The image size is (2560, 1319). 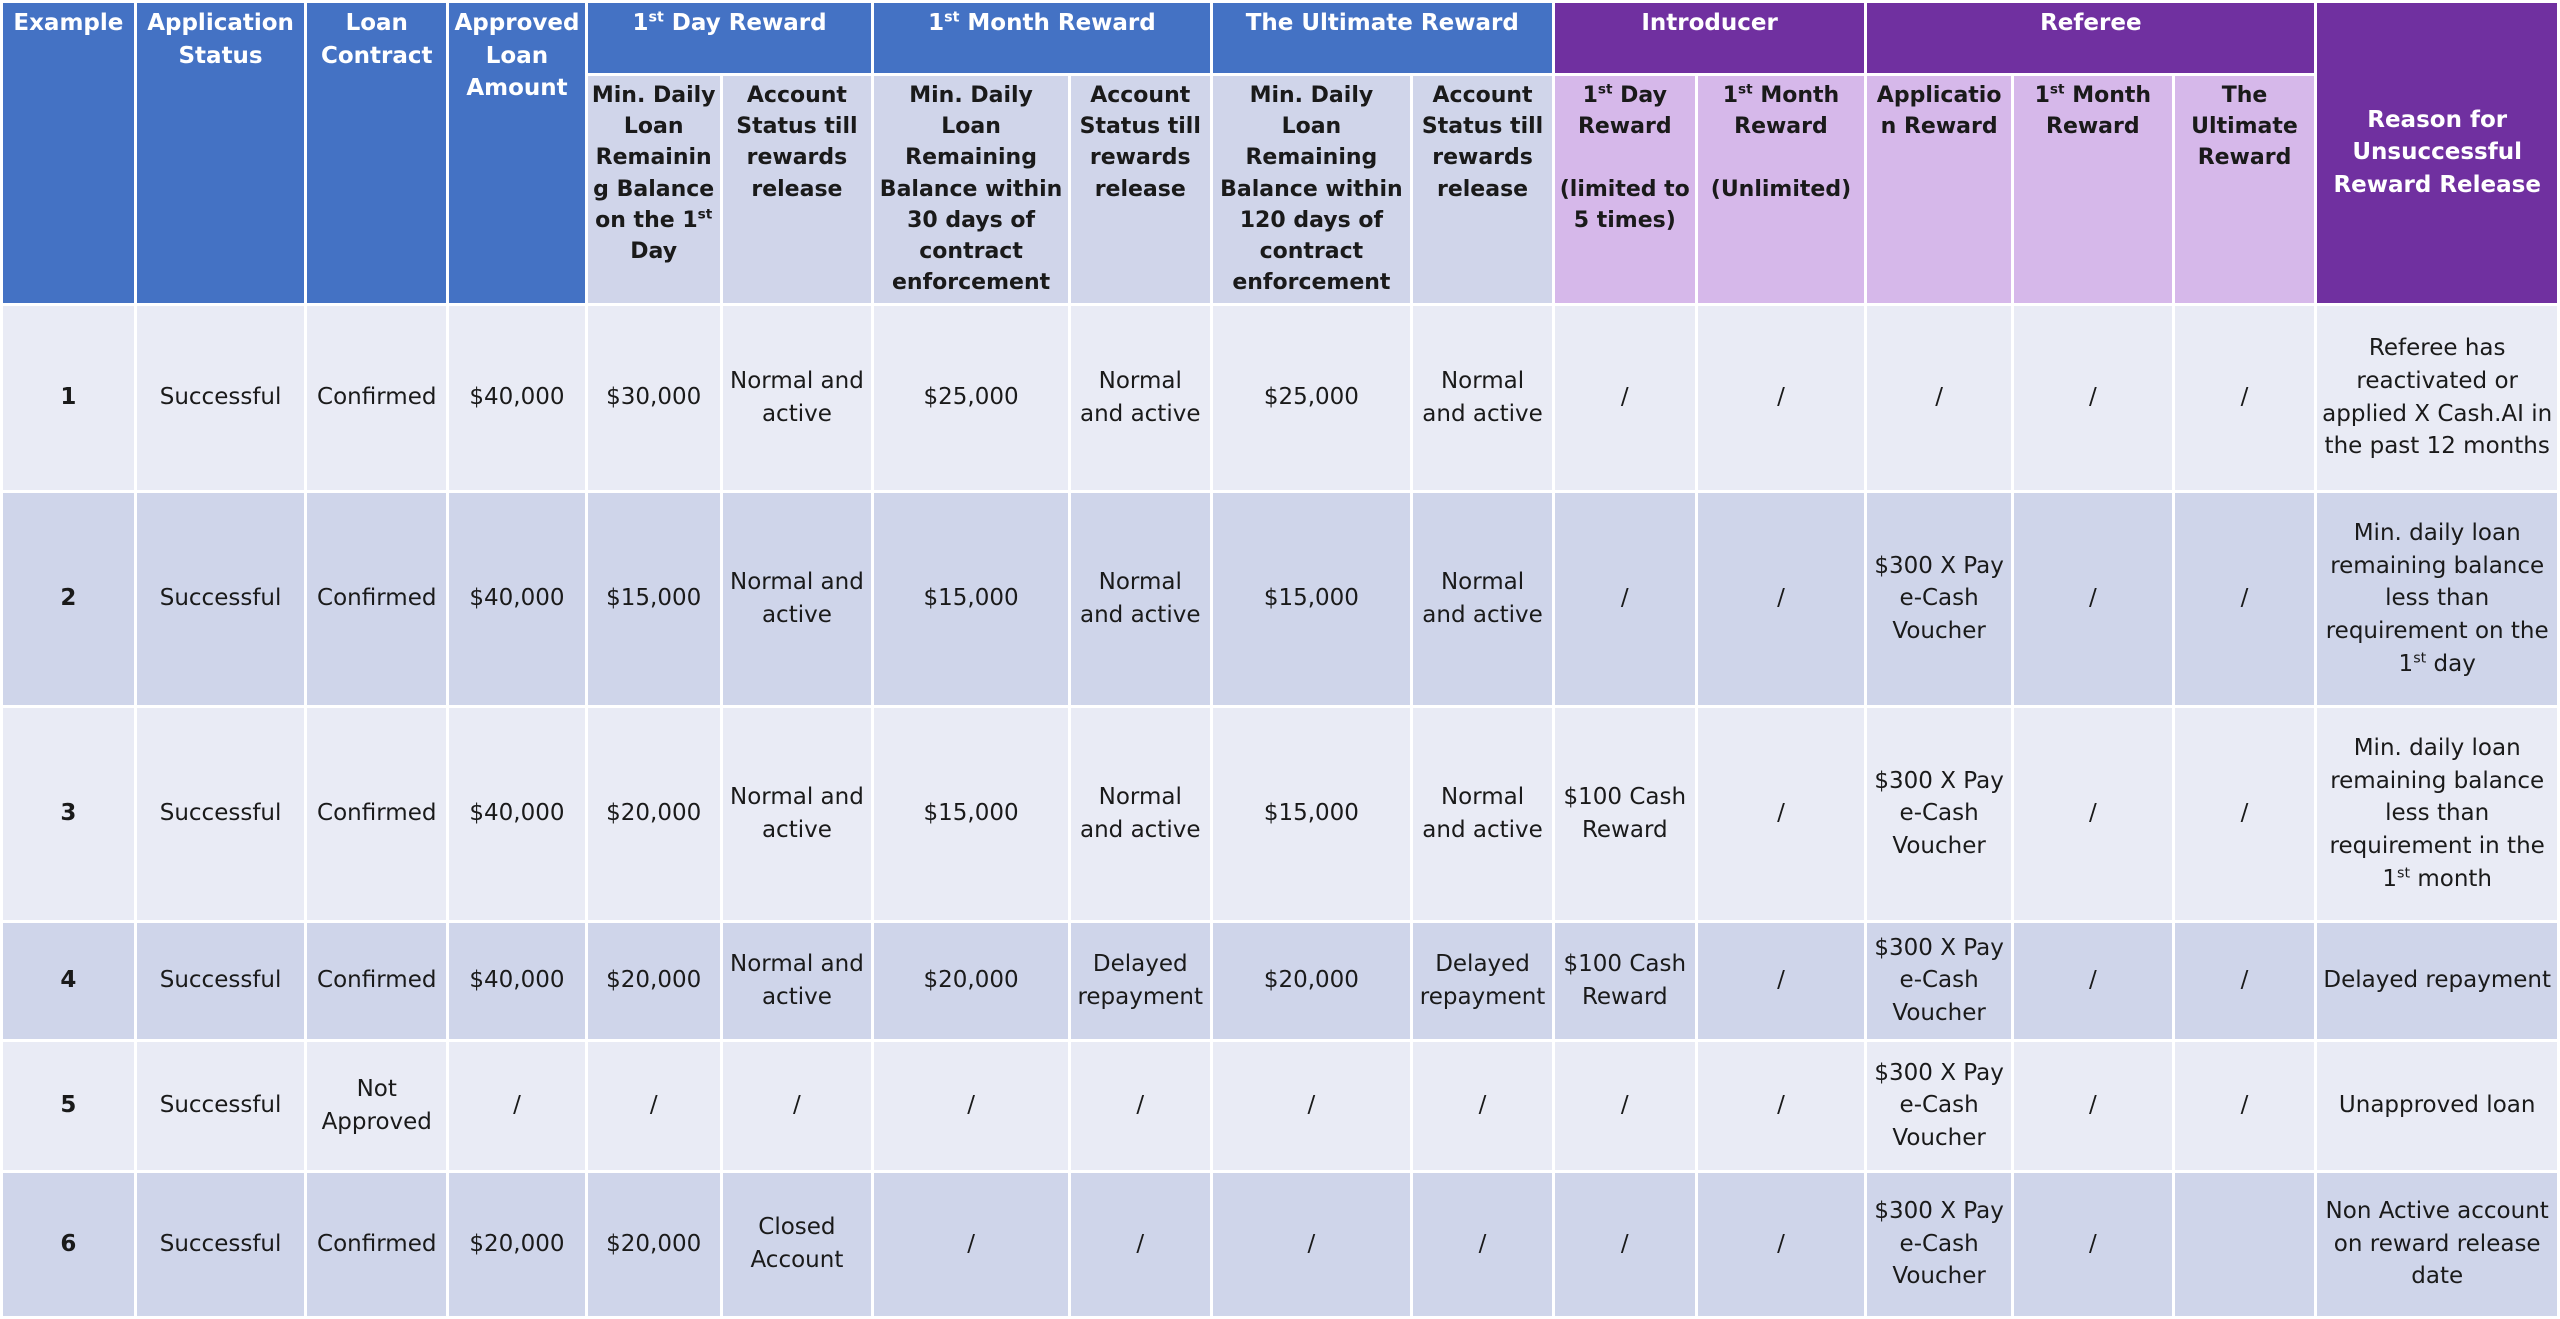 I want to click on header-cell: Application Status, so click(x=220, y=153).